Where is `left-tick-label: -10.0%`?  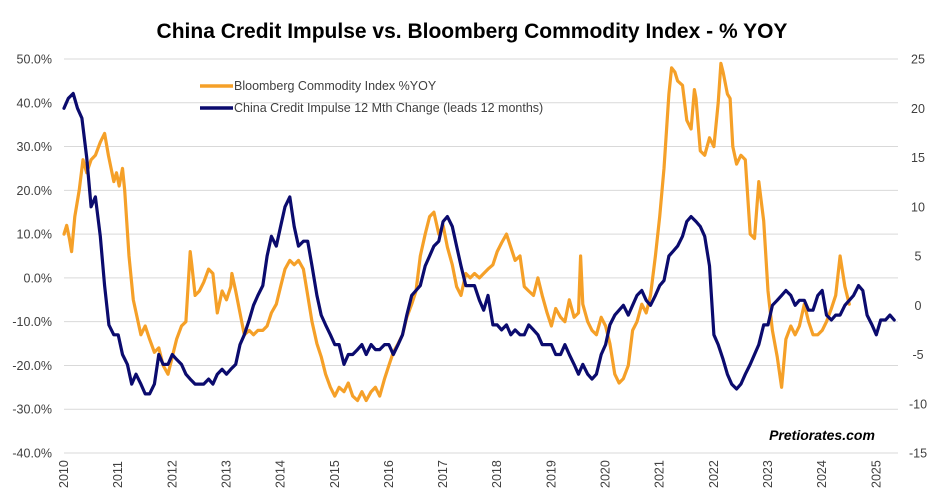 left-tick-label: -10.0% is located at coordinates (32, 322).